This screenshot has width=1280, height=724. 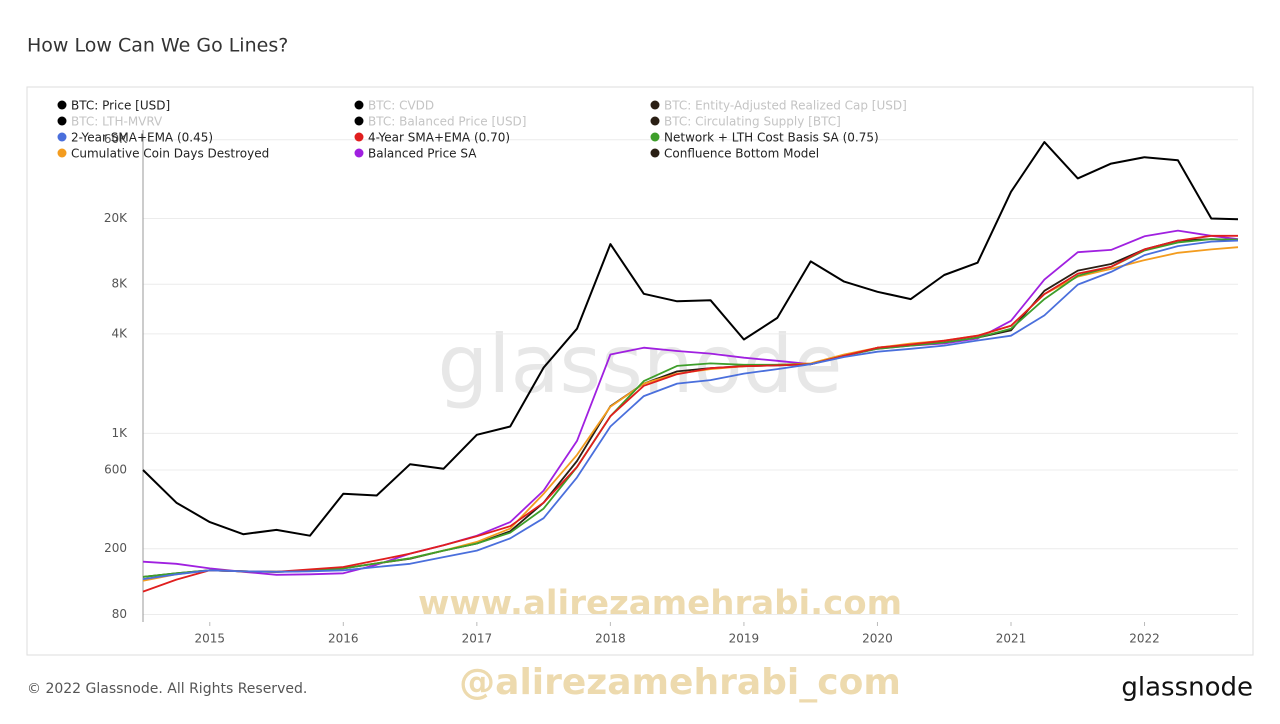 I want to click on y-tick-label: 20K, so click(x=116, y=218).